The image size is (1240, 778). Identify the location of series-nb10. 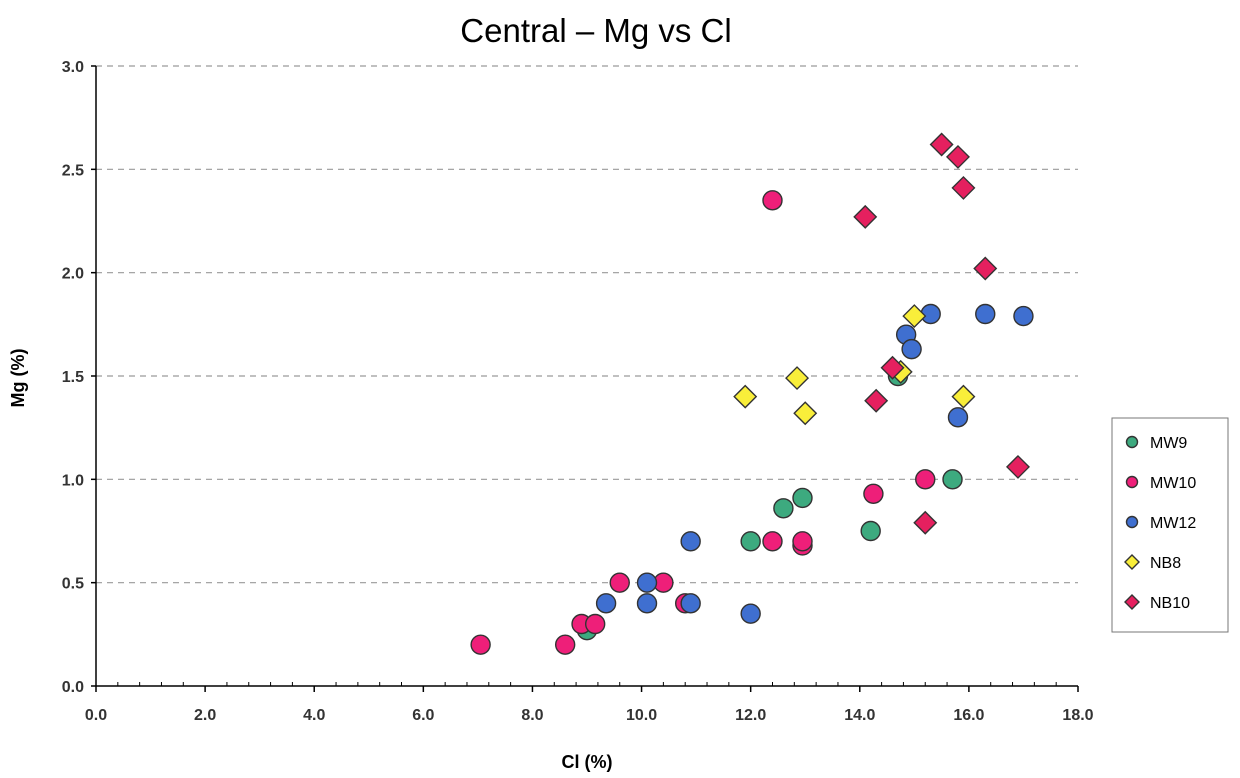
(941, 333).